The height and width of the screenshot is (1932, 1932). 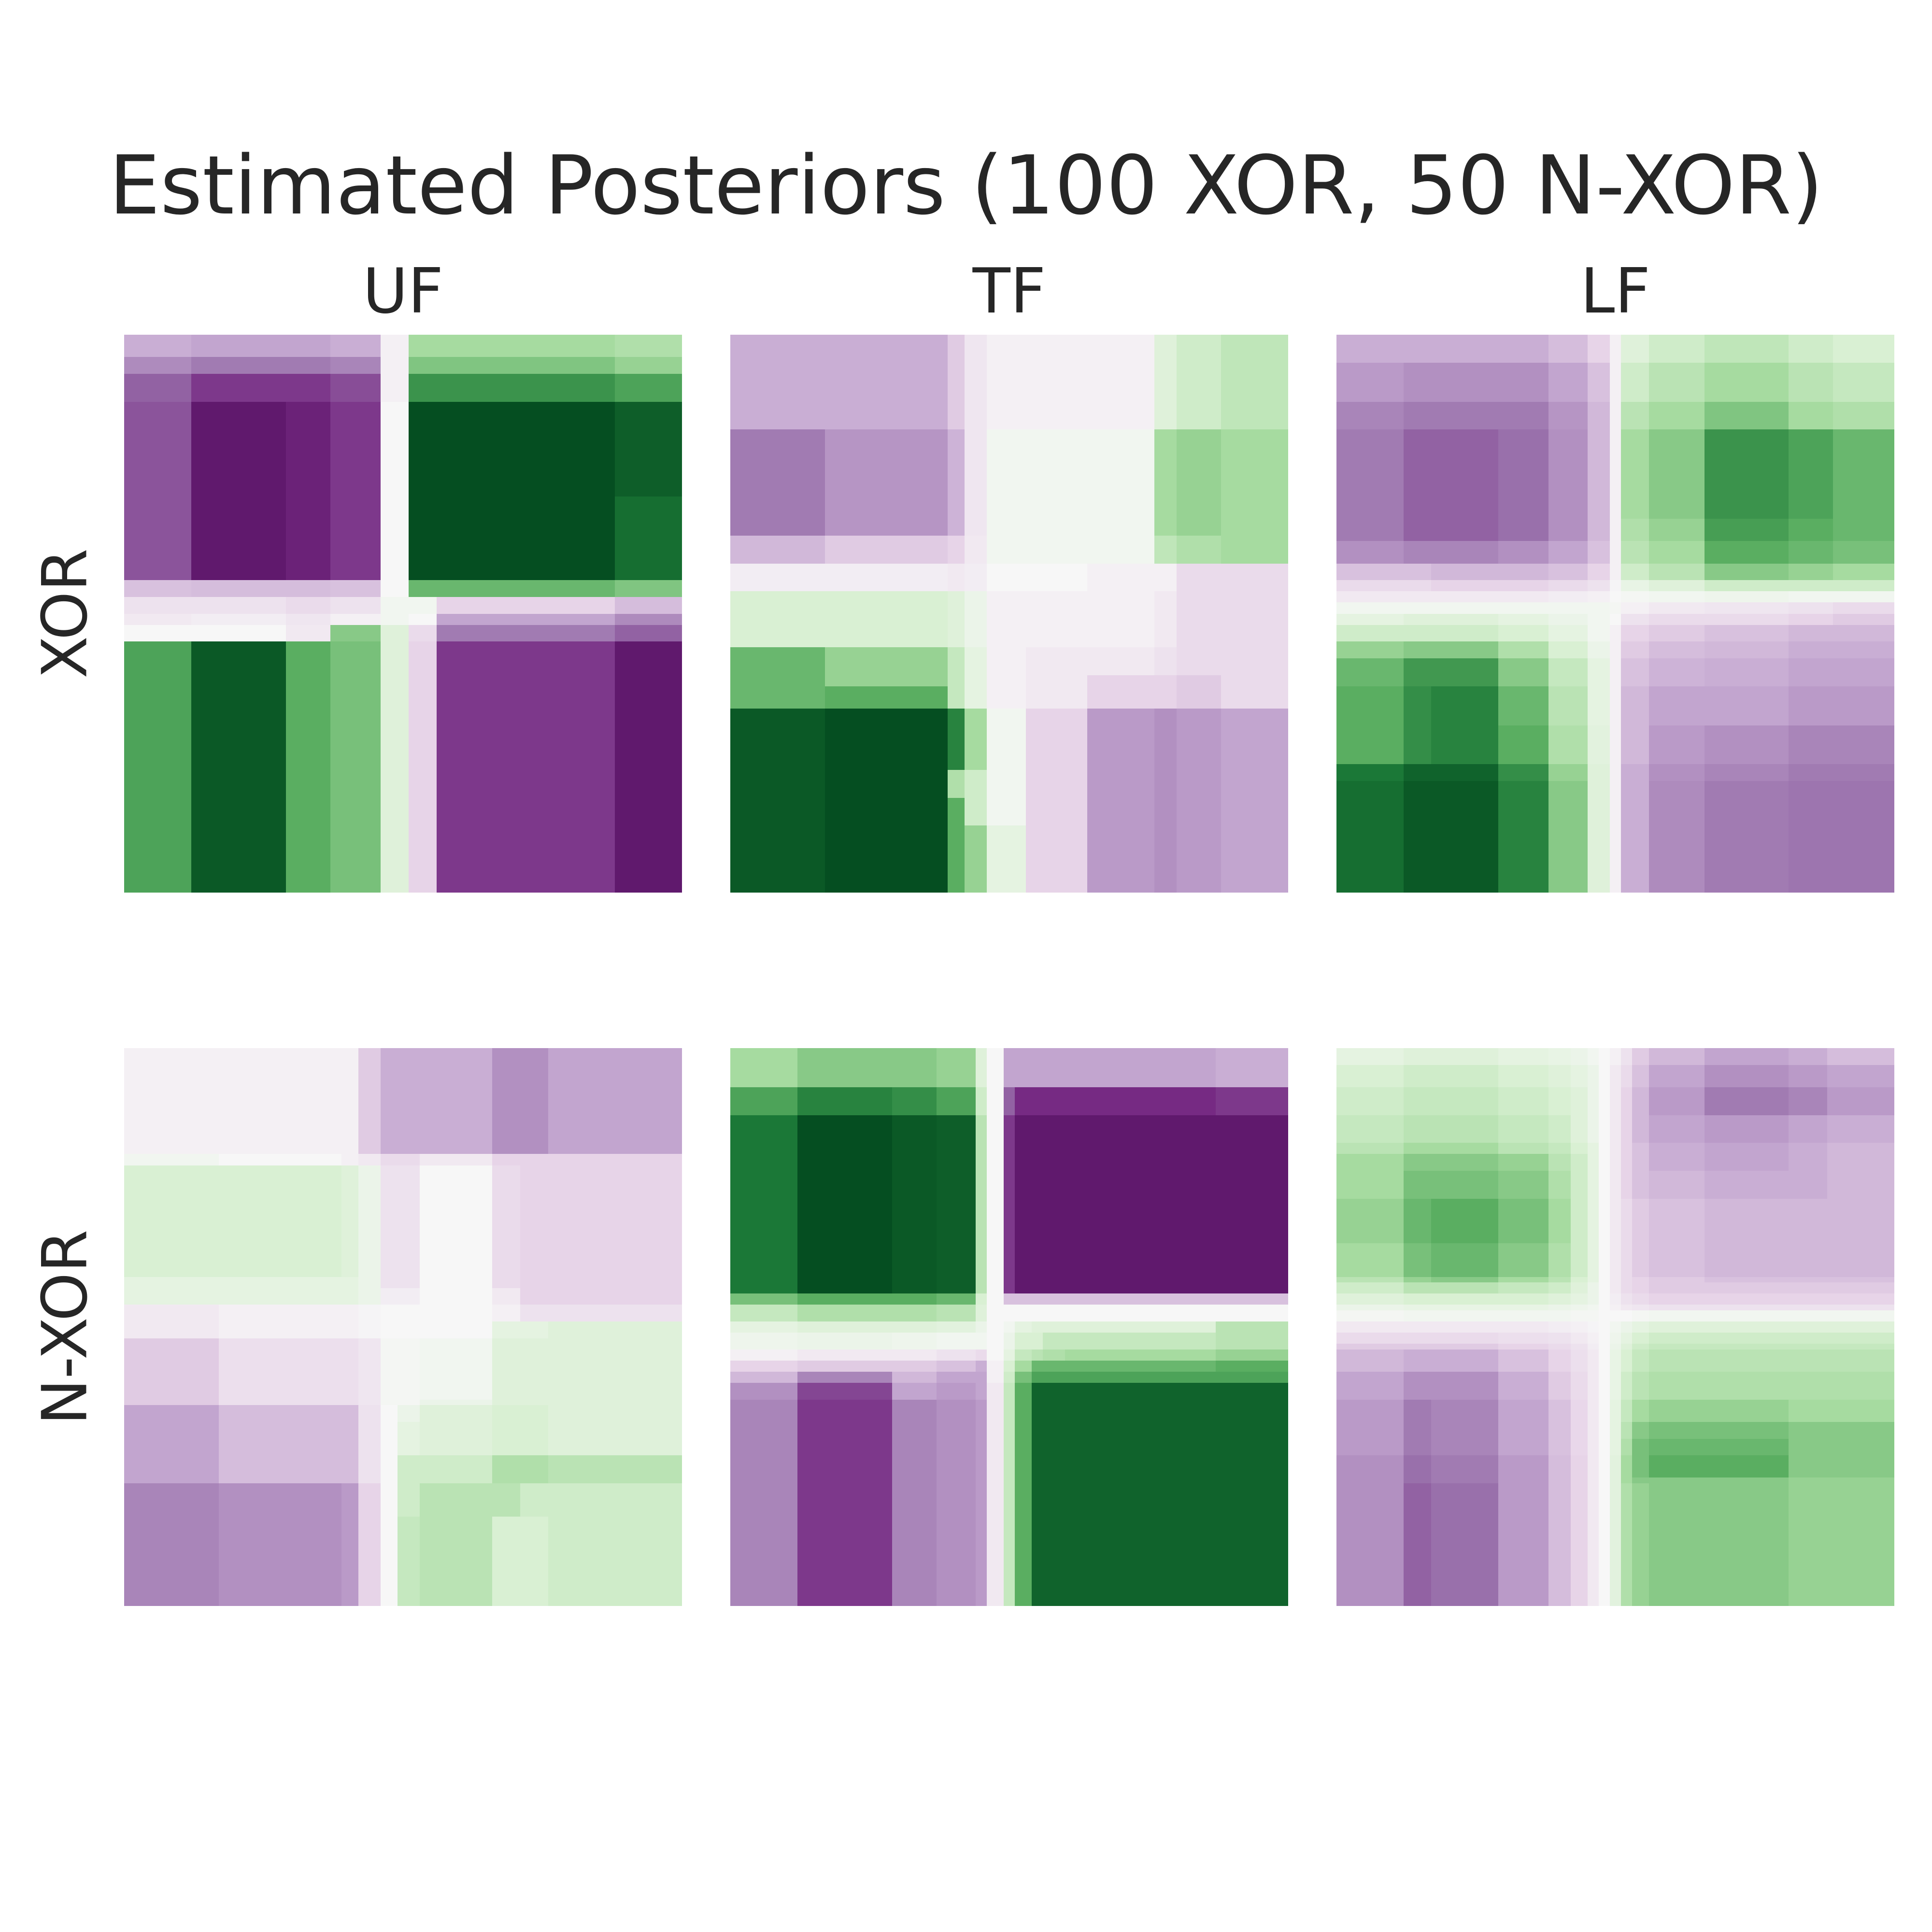 I want to click on heatmap-xor-tf, so click(x=1009, y=614).